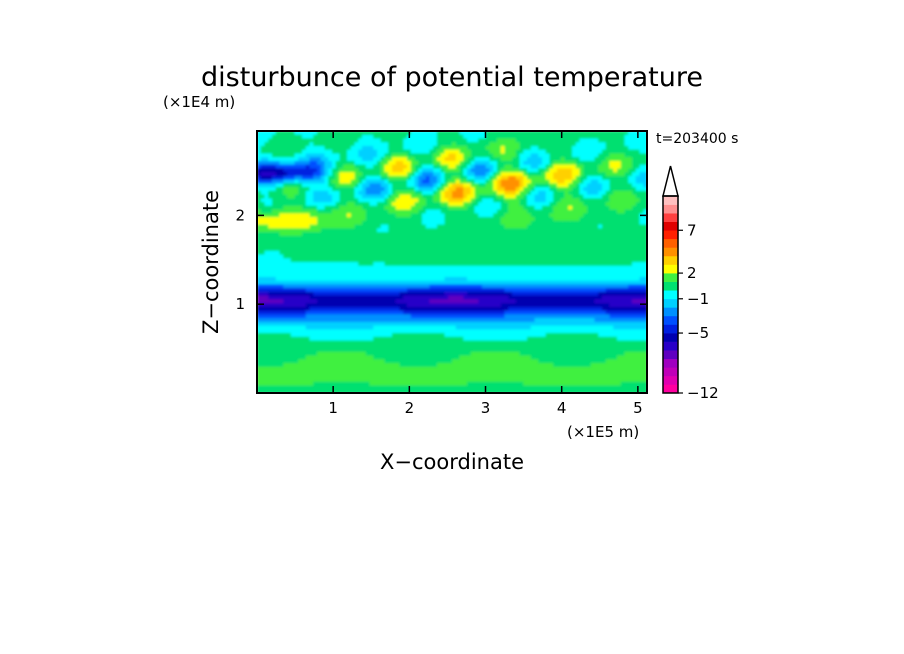  What do you see at coordinates (692, 230) in the screenshot?
I see `colorbar-tick-label: 7` at bounding box center [692, 230].